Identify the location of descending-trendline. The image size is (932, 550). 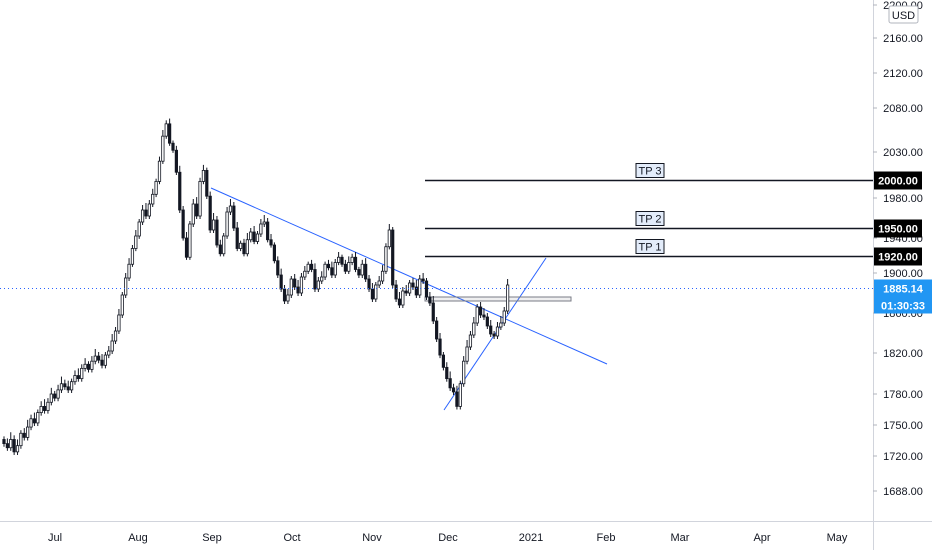
(409, 276).